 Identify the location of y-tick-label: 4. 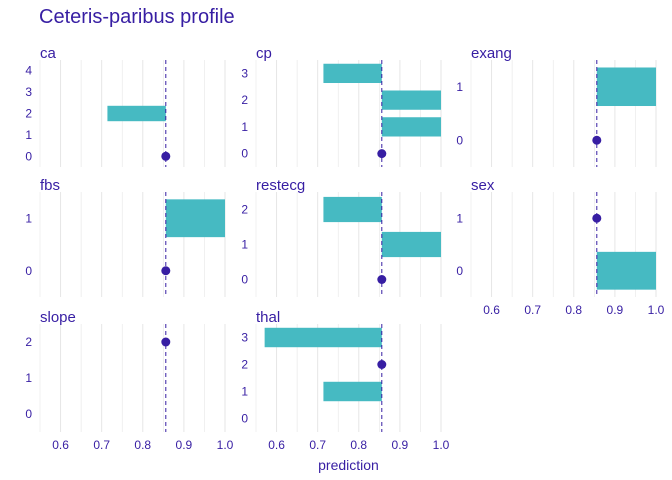
(28, 71).